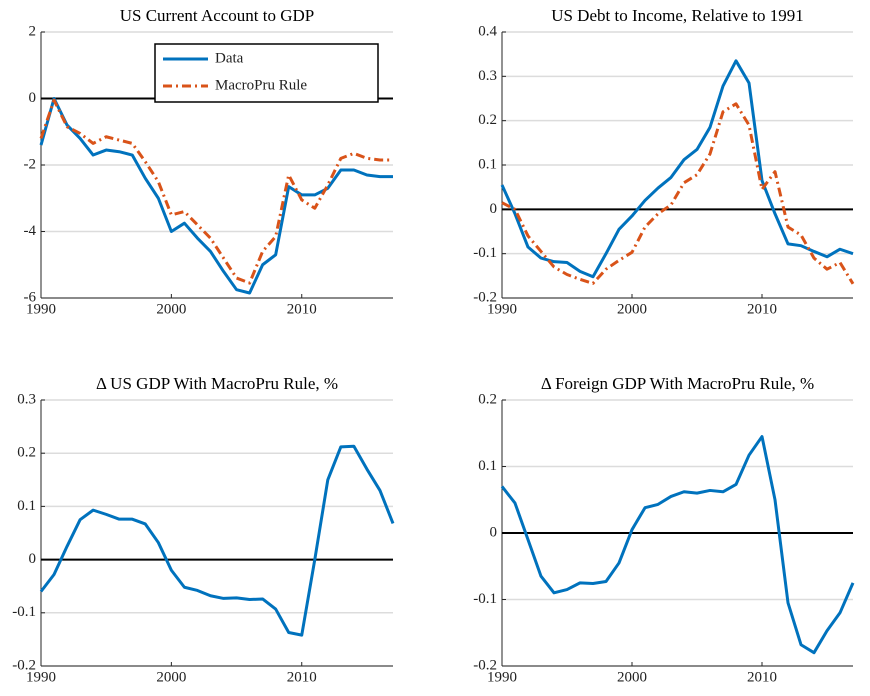 The height and width of the screenshot is (696, 870). Describe the element at coordinates (677, 383) in the screenshot. I see `chart-title: Δ Foreign GDP With MacroPru Rule, %` at that location.